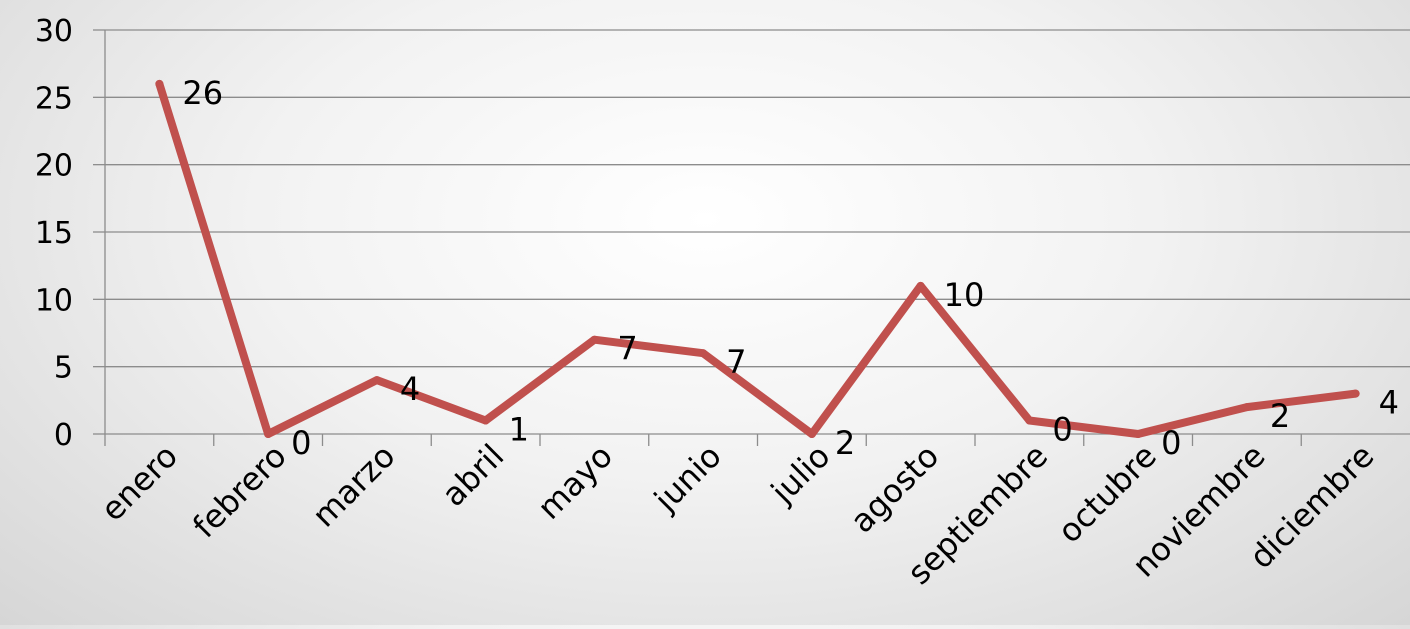  Describe the element at coordinates (687, 478) in the screenshot. I see `x-category-label: junio` at that location.